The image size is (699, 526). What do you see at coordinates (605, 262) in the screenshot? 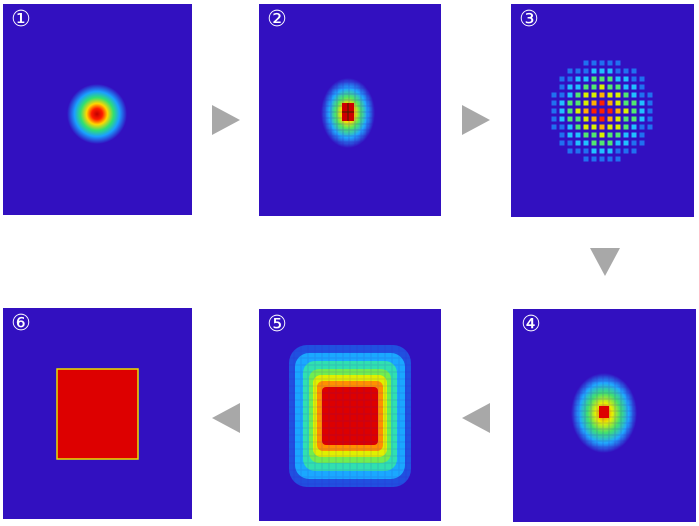
I see `down-arrow-icon` at bounding box center [605, 262].